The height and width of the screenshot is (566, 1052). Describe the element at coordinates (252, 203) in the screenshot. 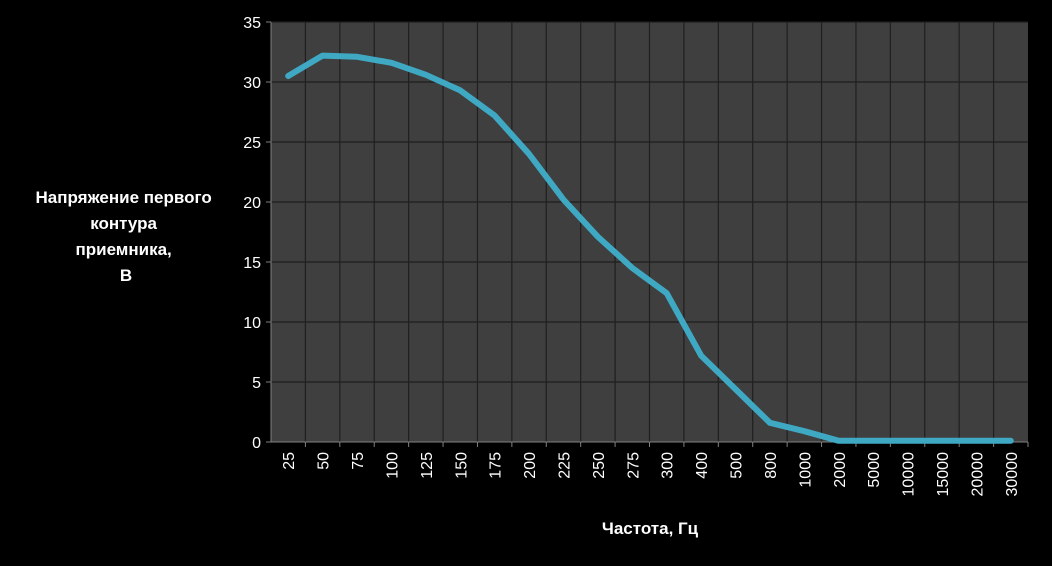

I see `y-tick-label: 20` at that location.